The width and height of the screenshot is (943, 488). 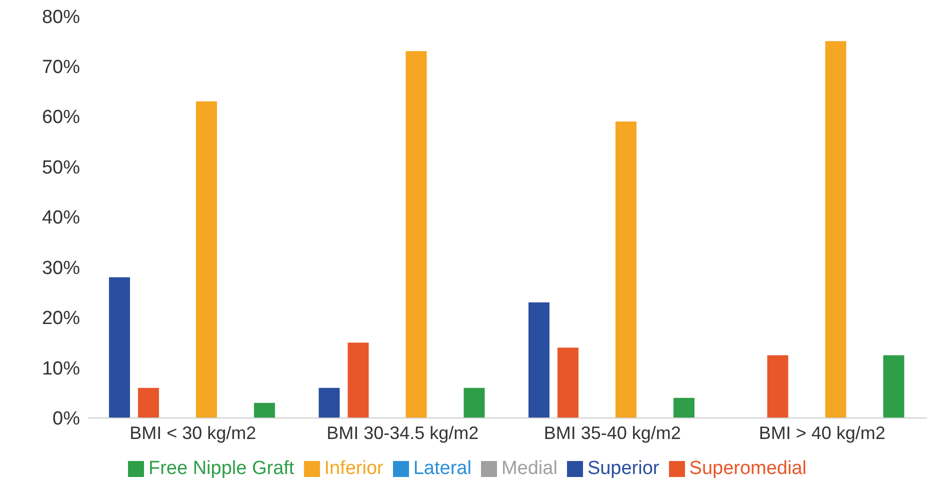 I want to click on y-tick-label: 30%, so click(x=61, y=268).